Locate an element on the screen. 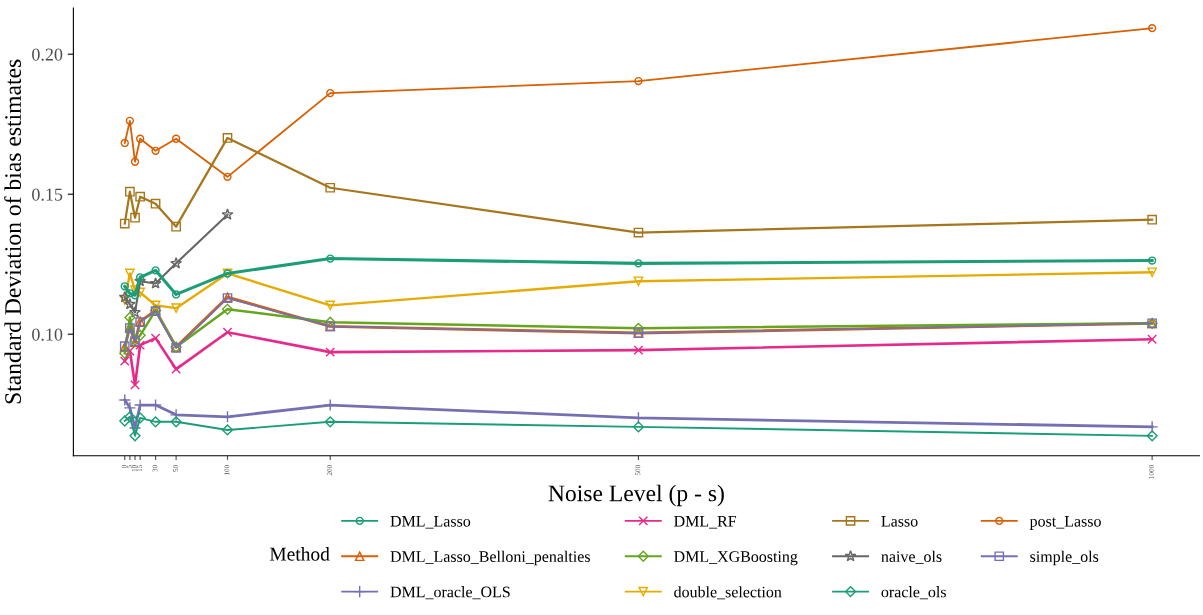  legend-label: DML_Lasso is located at coordinates (430, 522).